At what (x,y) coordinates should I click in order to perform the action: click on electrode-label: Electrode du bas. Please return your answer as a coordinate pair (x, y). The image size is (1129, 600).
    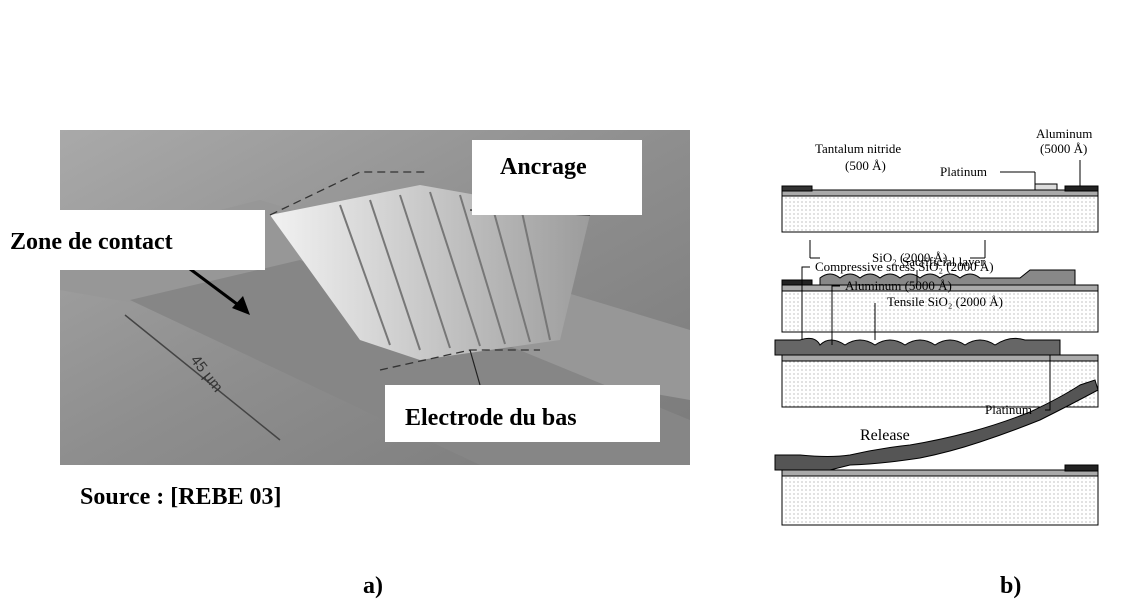
    Looking at the image, I should click on (491, 418).